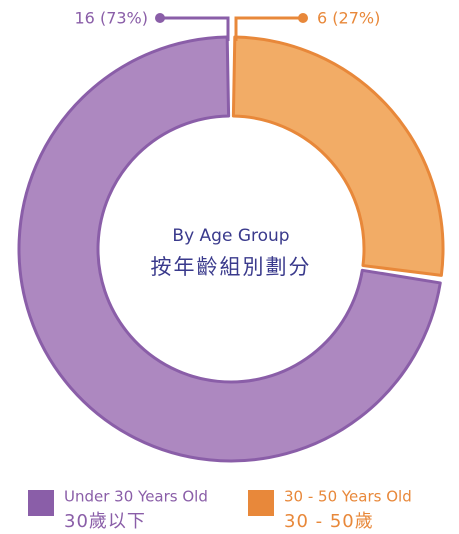  What do you see at coordinates (231, 267) in the screenshot?
I see `chart-subtitle: 按年齡組別劃分` at bounding box center [231, 267].